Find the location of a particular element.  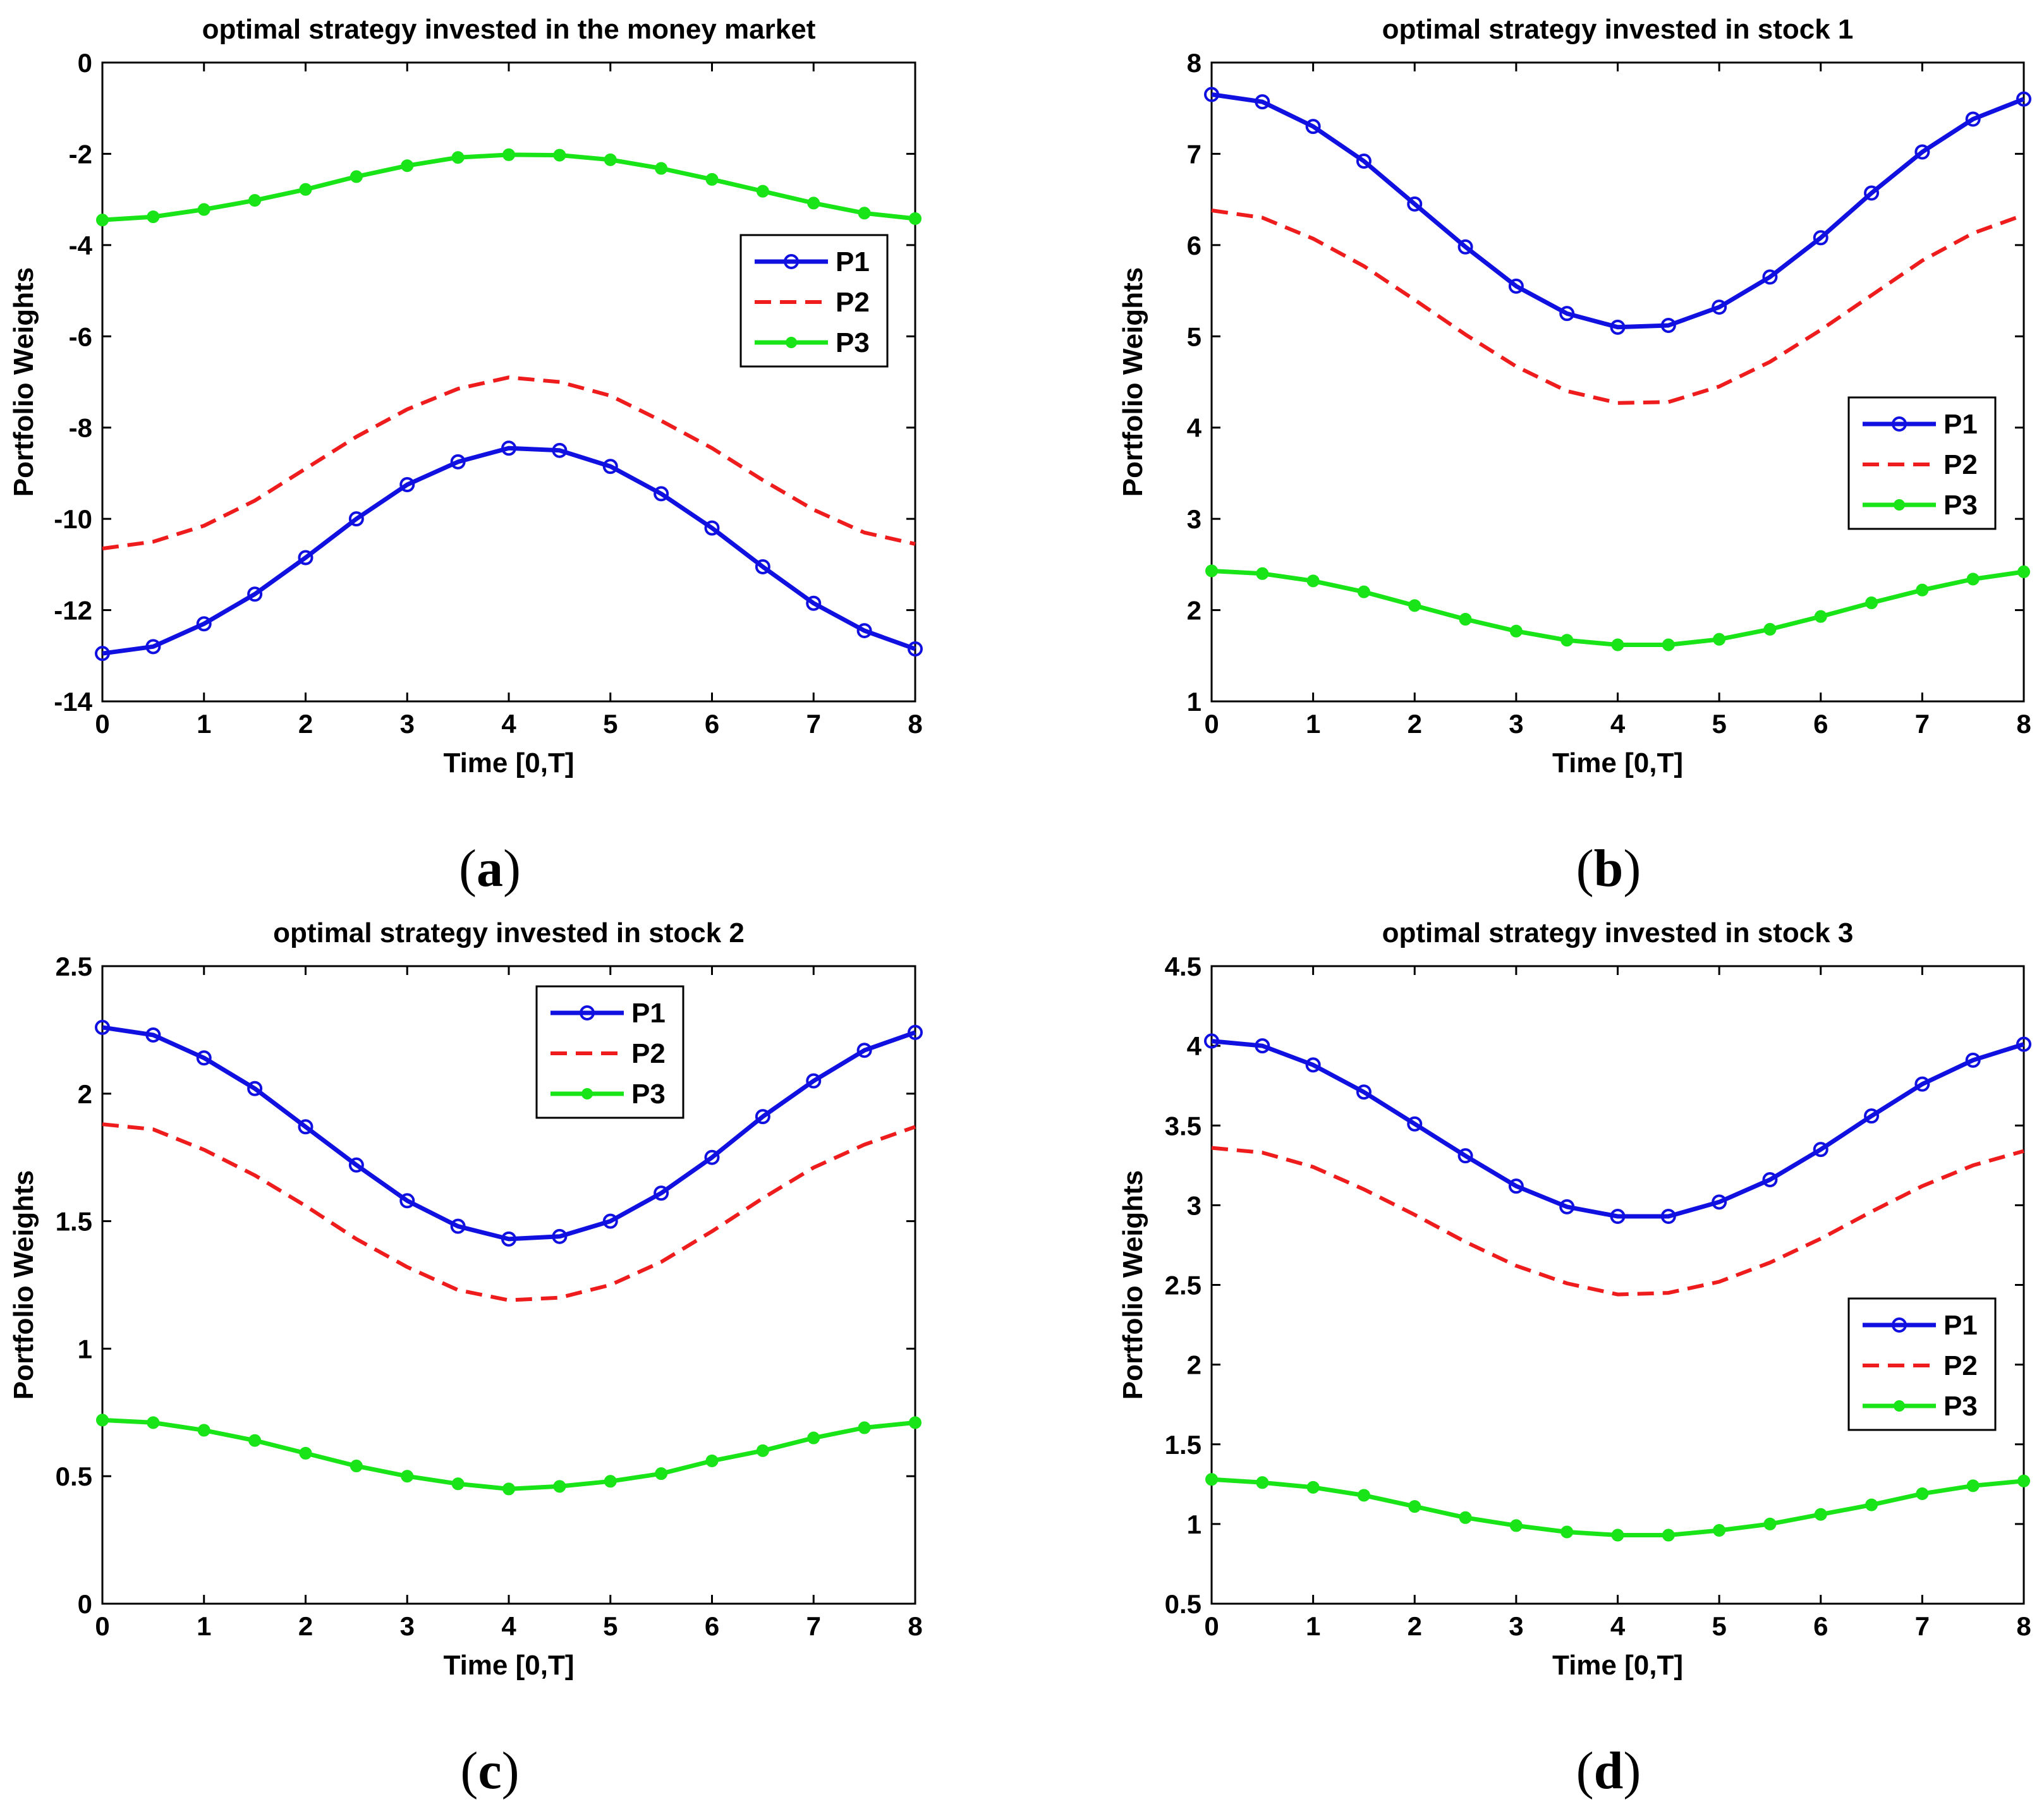

x-tick-label: 2 is located at coordinates (1415, 724).